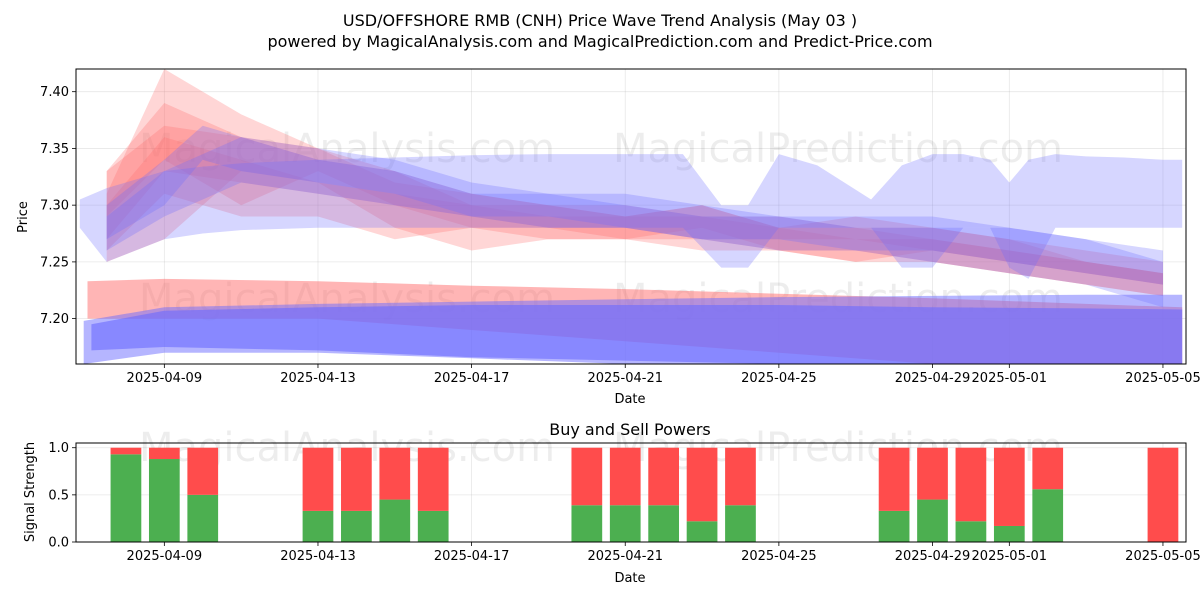 This screenshot has width=1200, height=600. Describe the element at coordinates (54, 206) in the screenshot. I see `y-tick-label: 7.30` at that location.